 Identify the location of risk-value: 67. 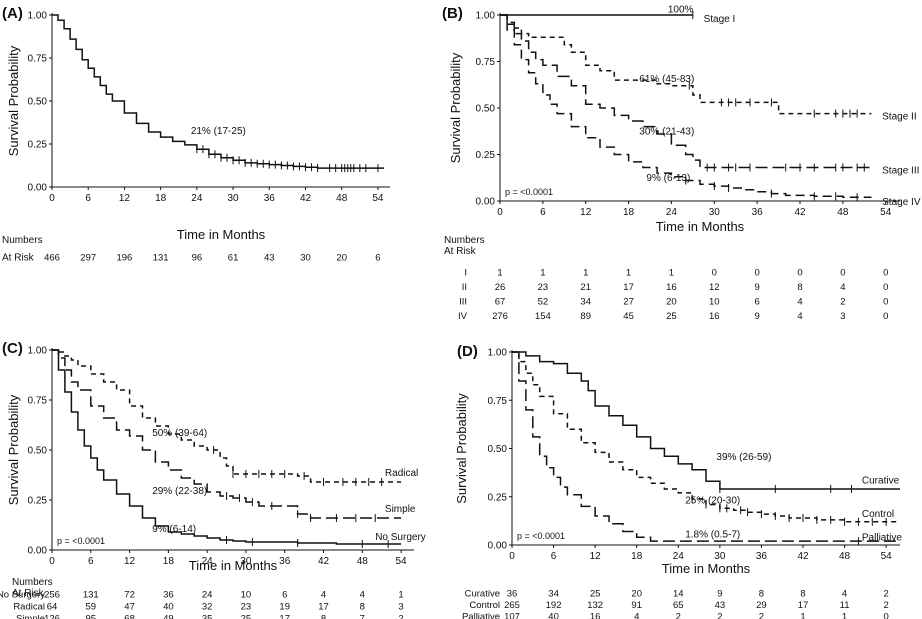
(500, 302).